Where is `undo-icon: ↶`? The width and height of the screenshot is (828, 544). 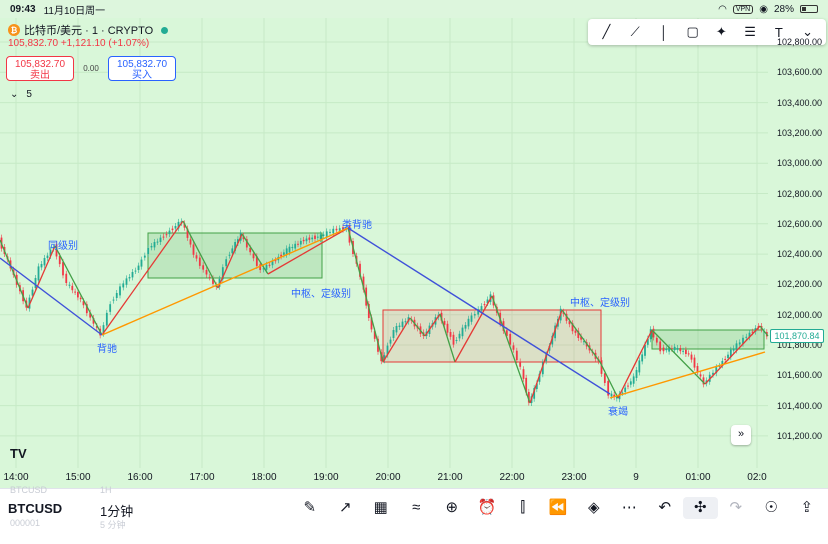 undo-icon: ↶ is located at coordinates (665, 507).